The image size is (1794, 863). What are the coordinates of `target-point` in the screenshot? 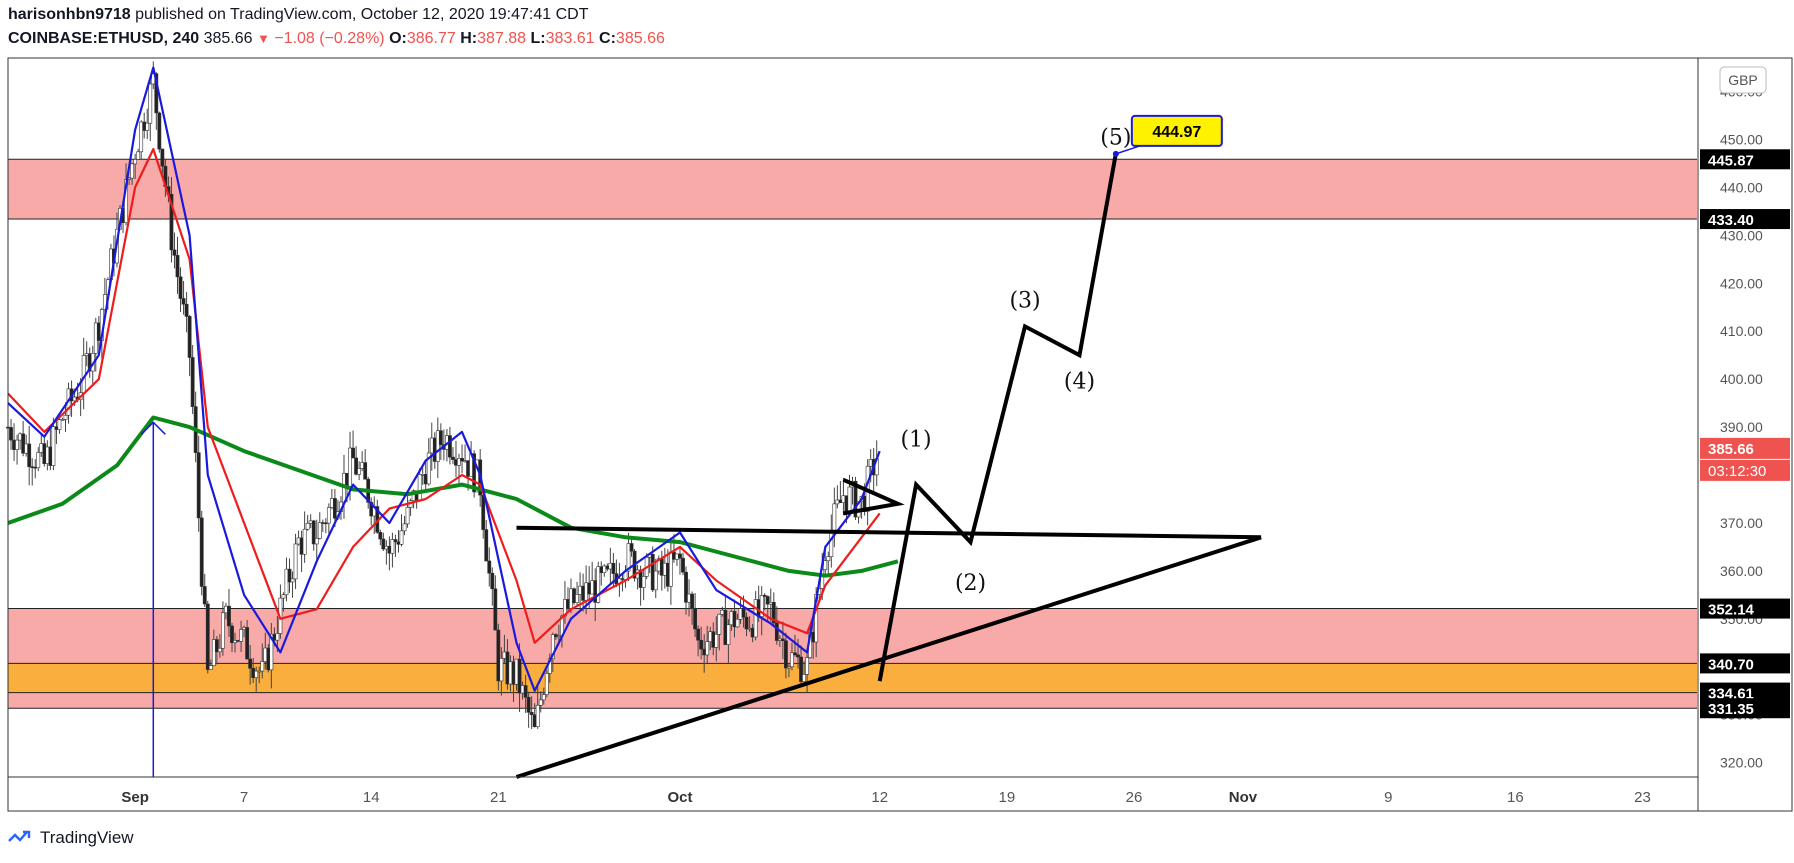 It's located at (1115, 153).